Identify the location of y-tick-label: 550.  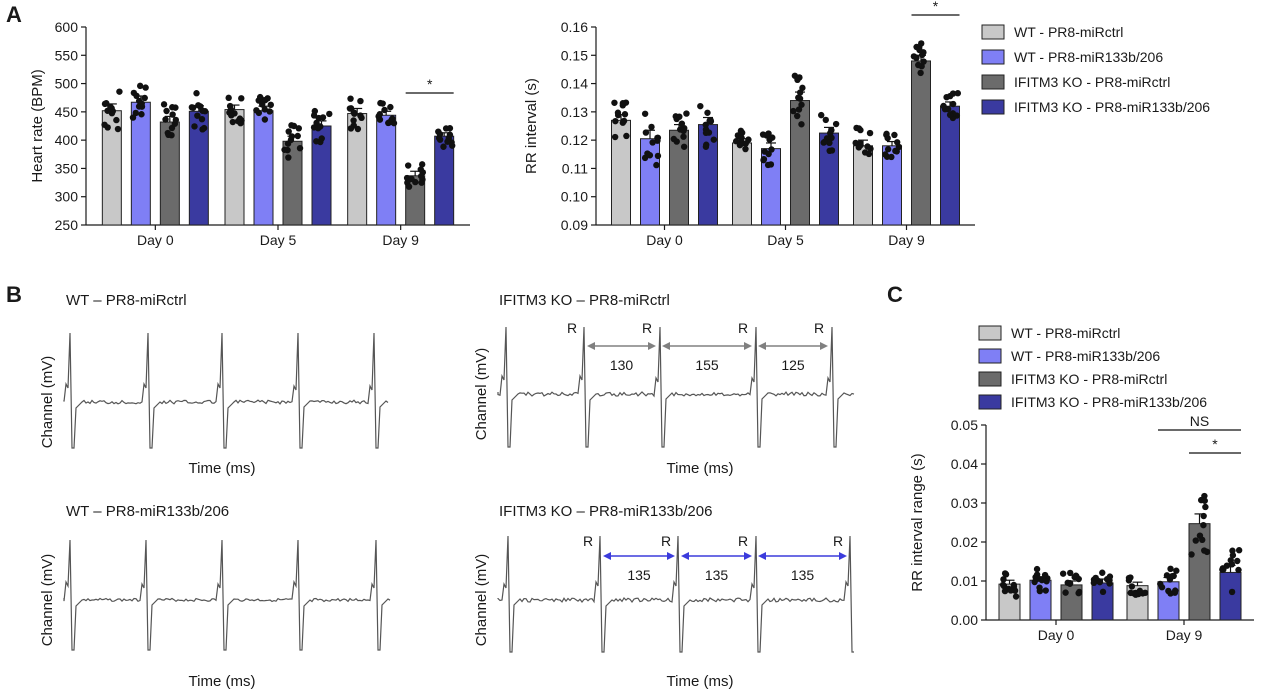
(67, 55).